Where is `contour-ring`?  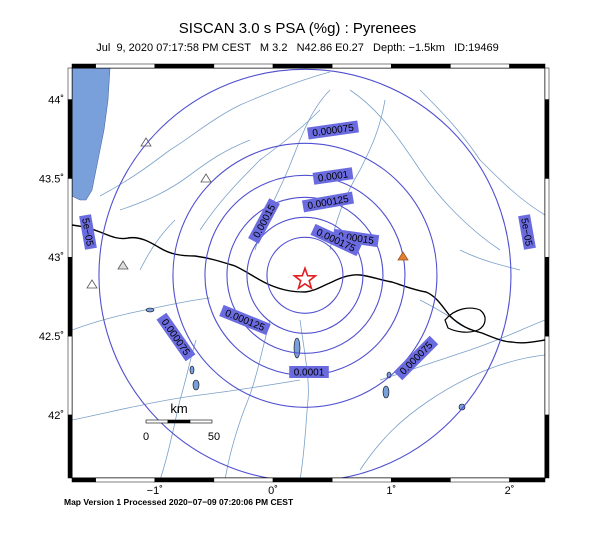
contour-ring is located at coordinates (305, 275).